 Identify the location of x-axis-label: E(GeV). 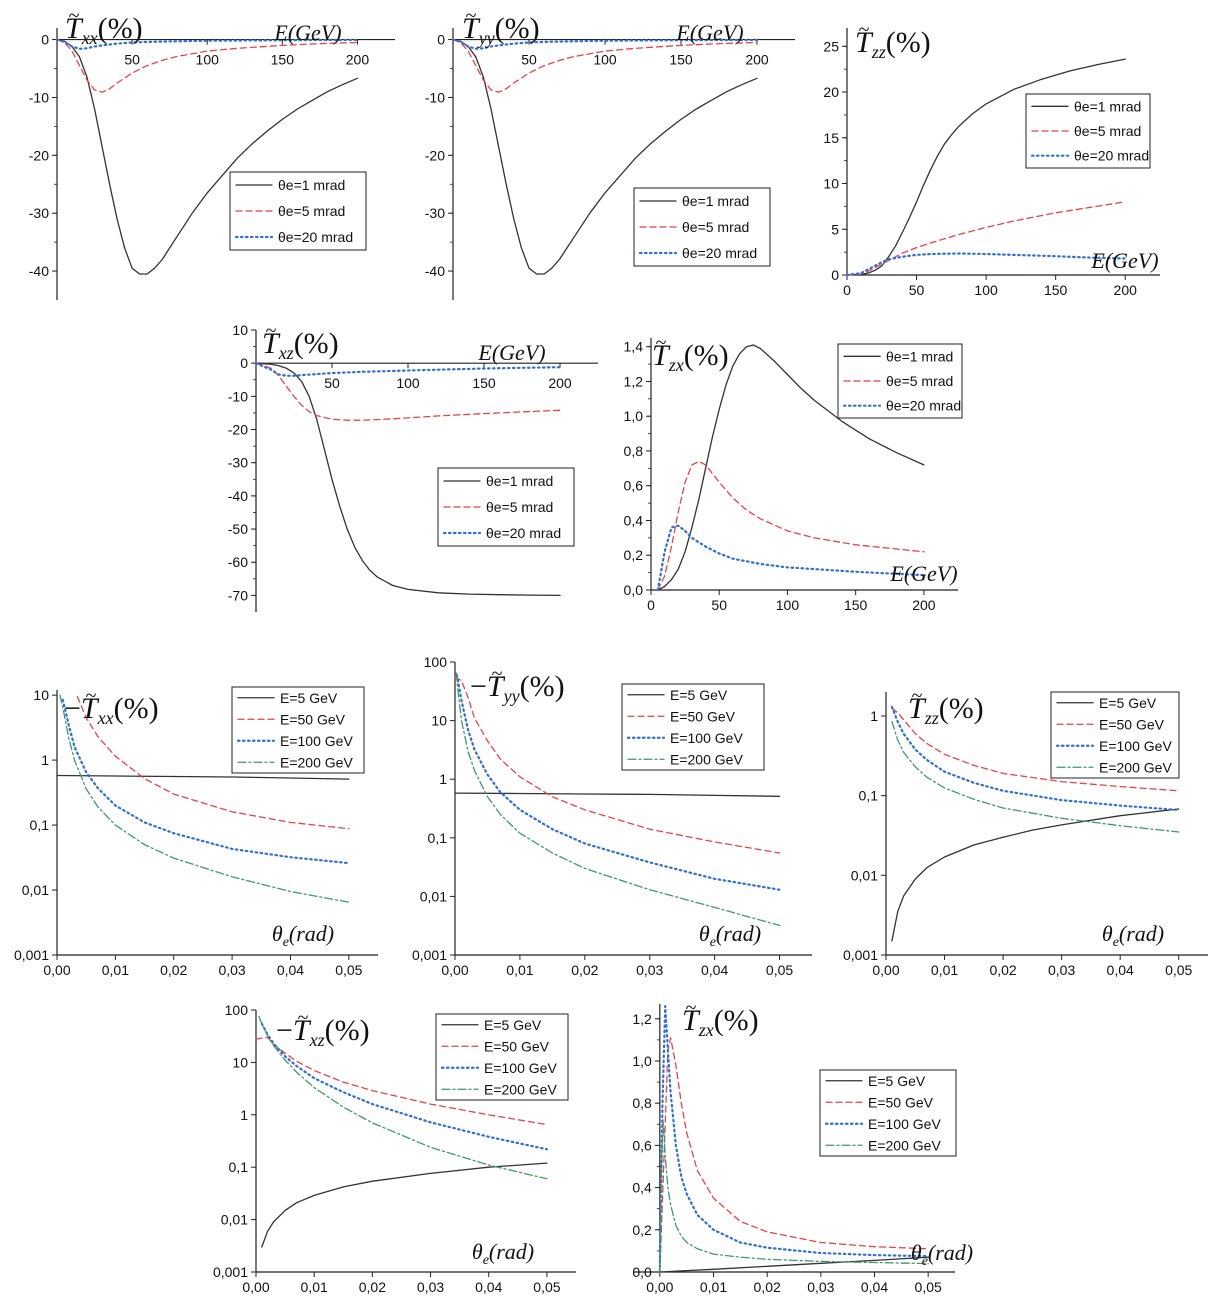
(709, 32).